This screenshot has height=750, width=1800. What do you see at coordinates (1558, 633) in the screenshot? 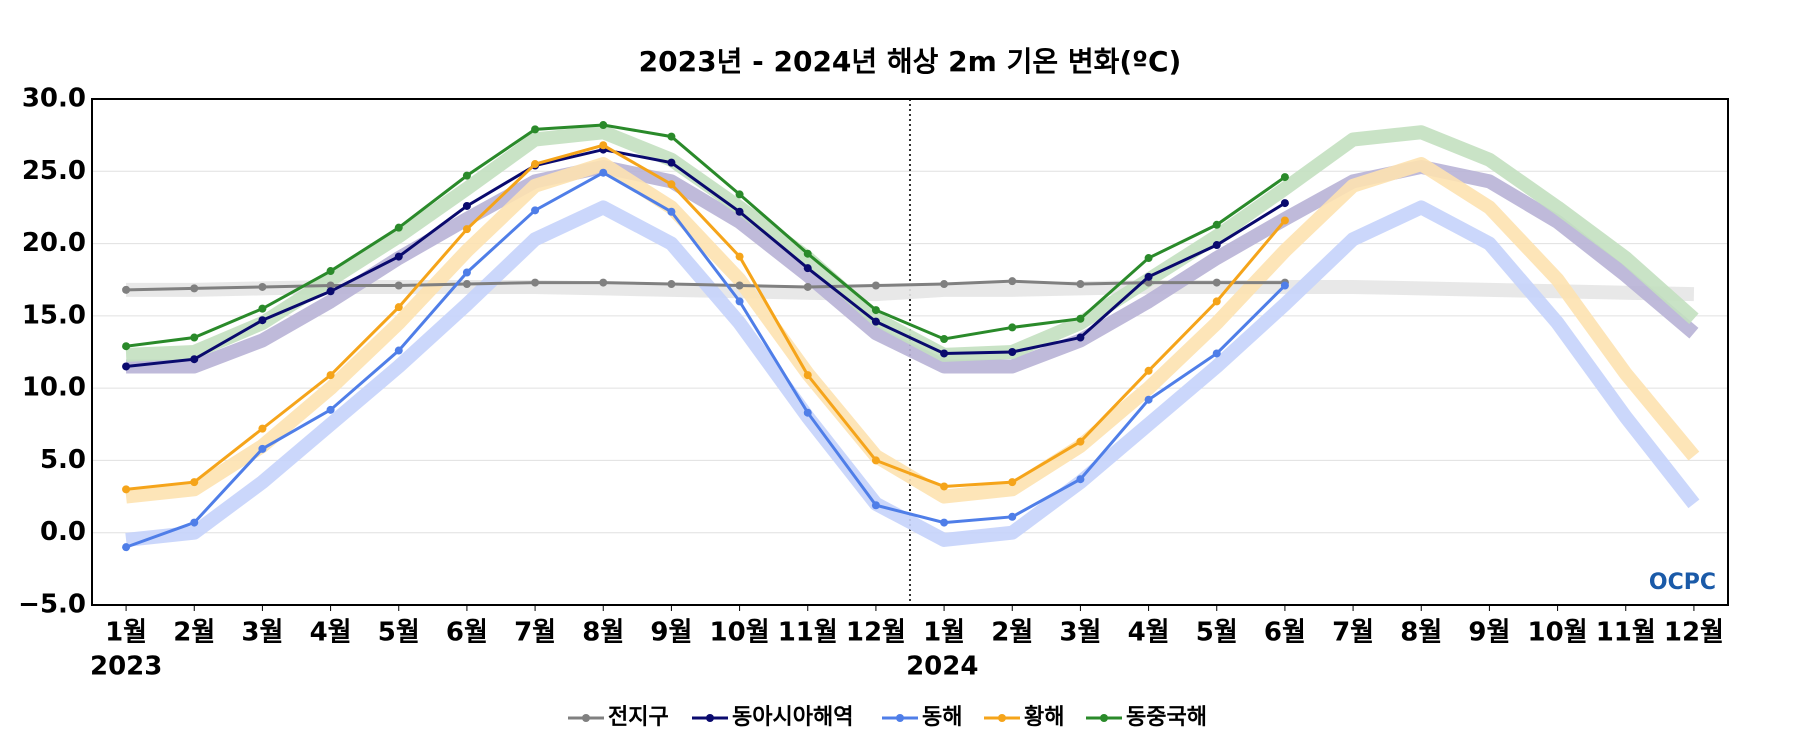
I see `x-tick-label: 10월` at bounding box center [1558, 633].